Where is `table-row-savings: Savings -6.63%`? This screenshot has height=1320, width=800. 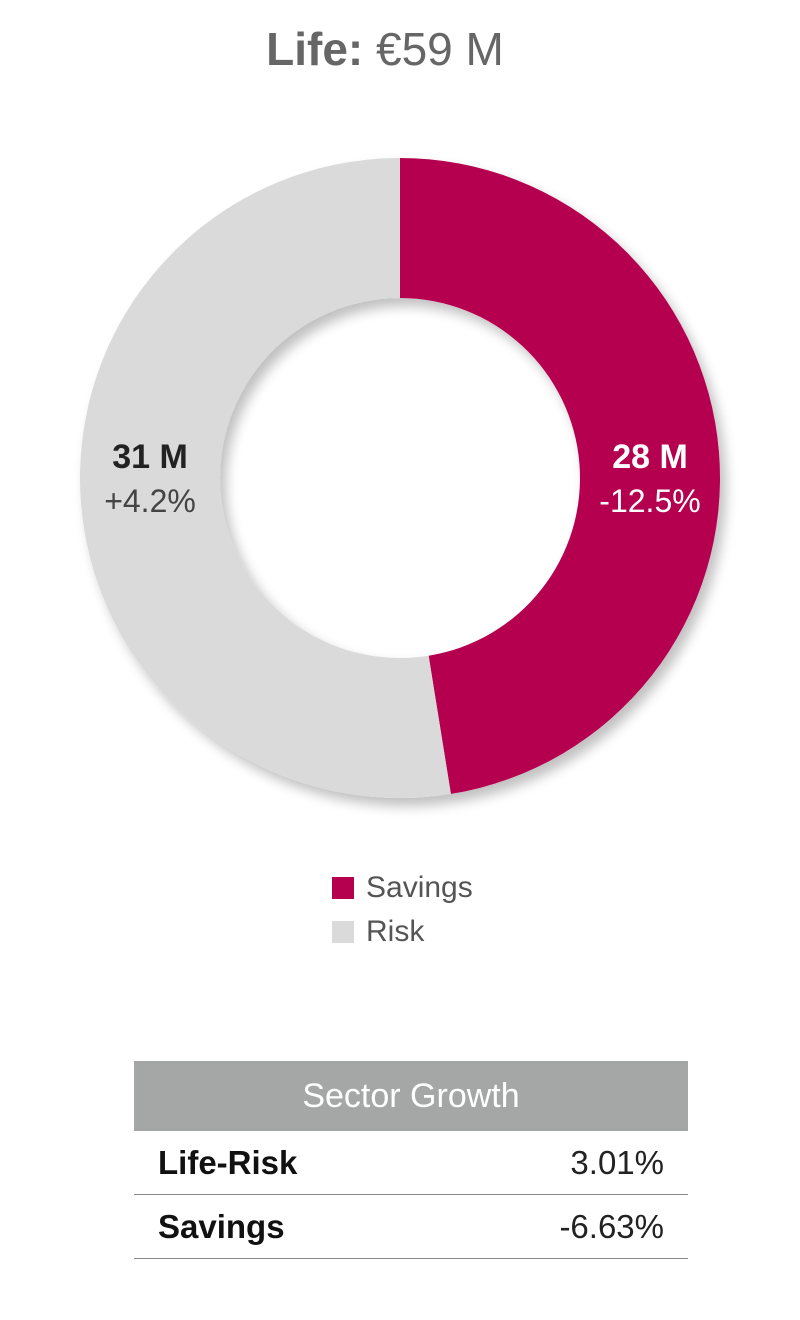
table-row-savings: Savings -6.63% is located at coordinates (411, 1227).